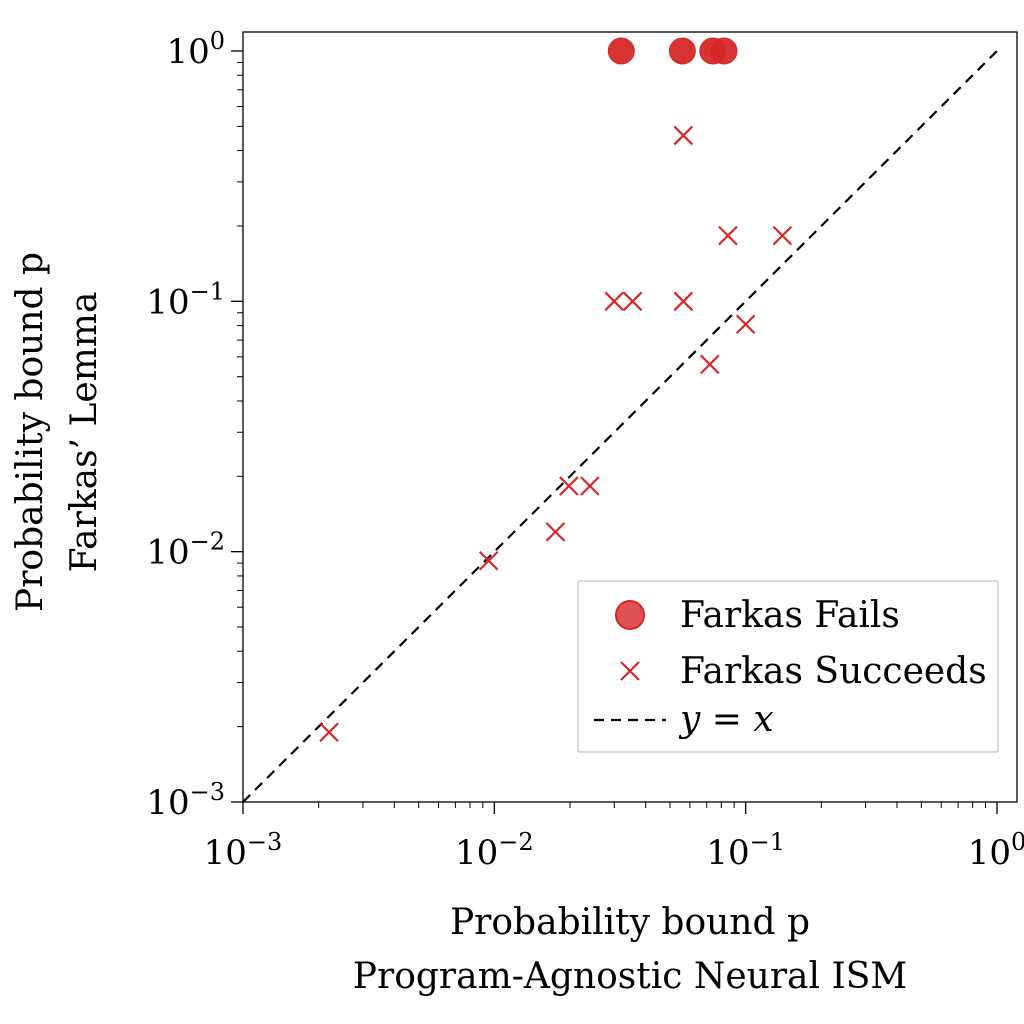 This screenshot has height=1024, width=1024. I want to click on x-tick-label: 10⁻², so click(494, 850).